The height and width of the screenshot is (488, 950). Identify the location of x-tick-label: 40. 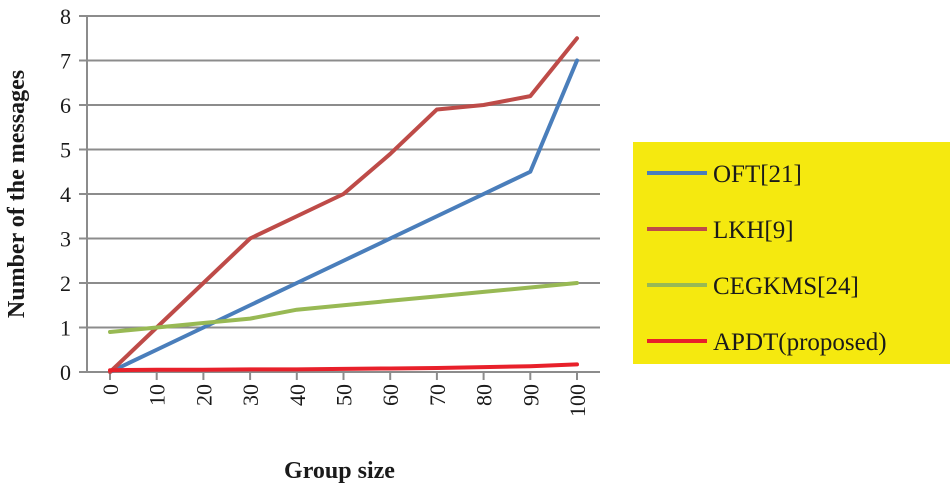
(297, 395).